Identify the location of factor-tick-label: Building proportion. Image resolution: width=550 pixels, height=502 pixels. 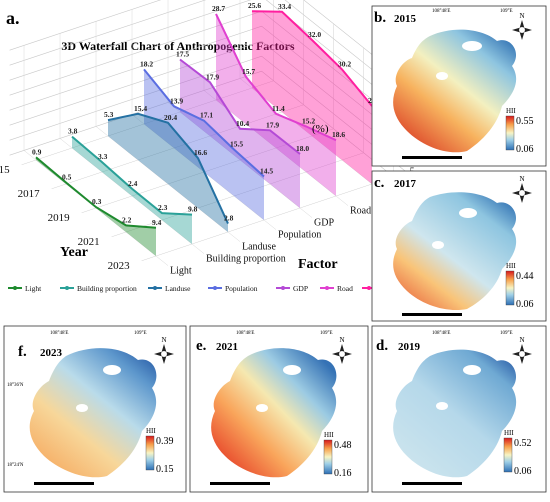
(246, 259).